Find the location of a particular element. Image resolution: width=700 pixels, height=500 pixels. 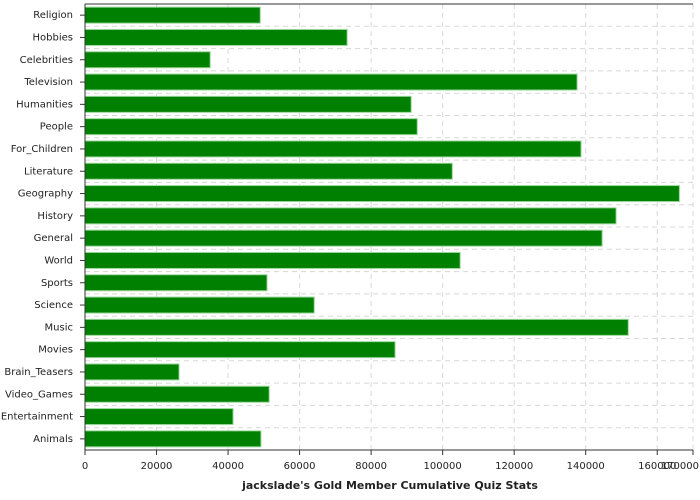

x-tick-label: 60000 is located at coordinates (300, 466).